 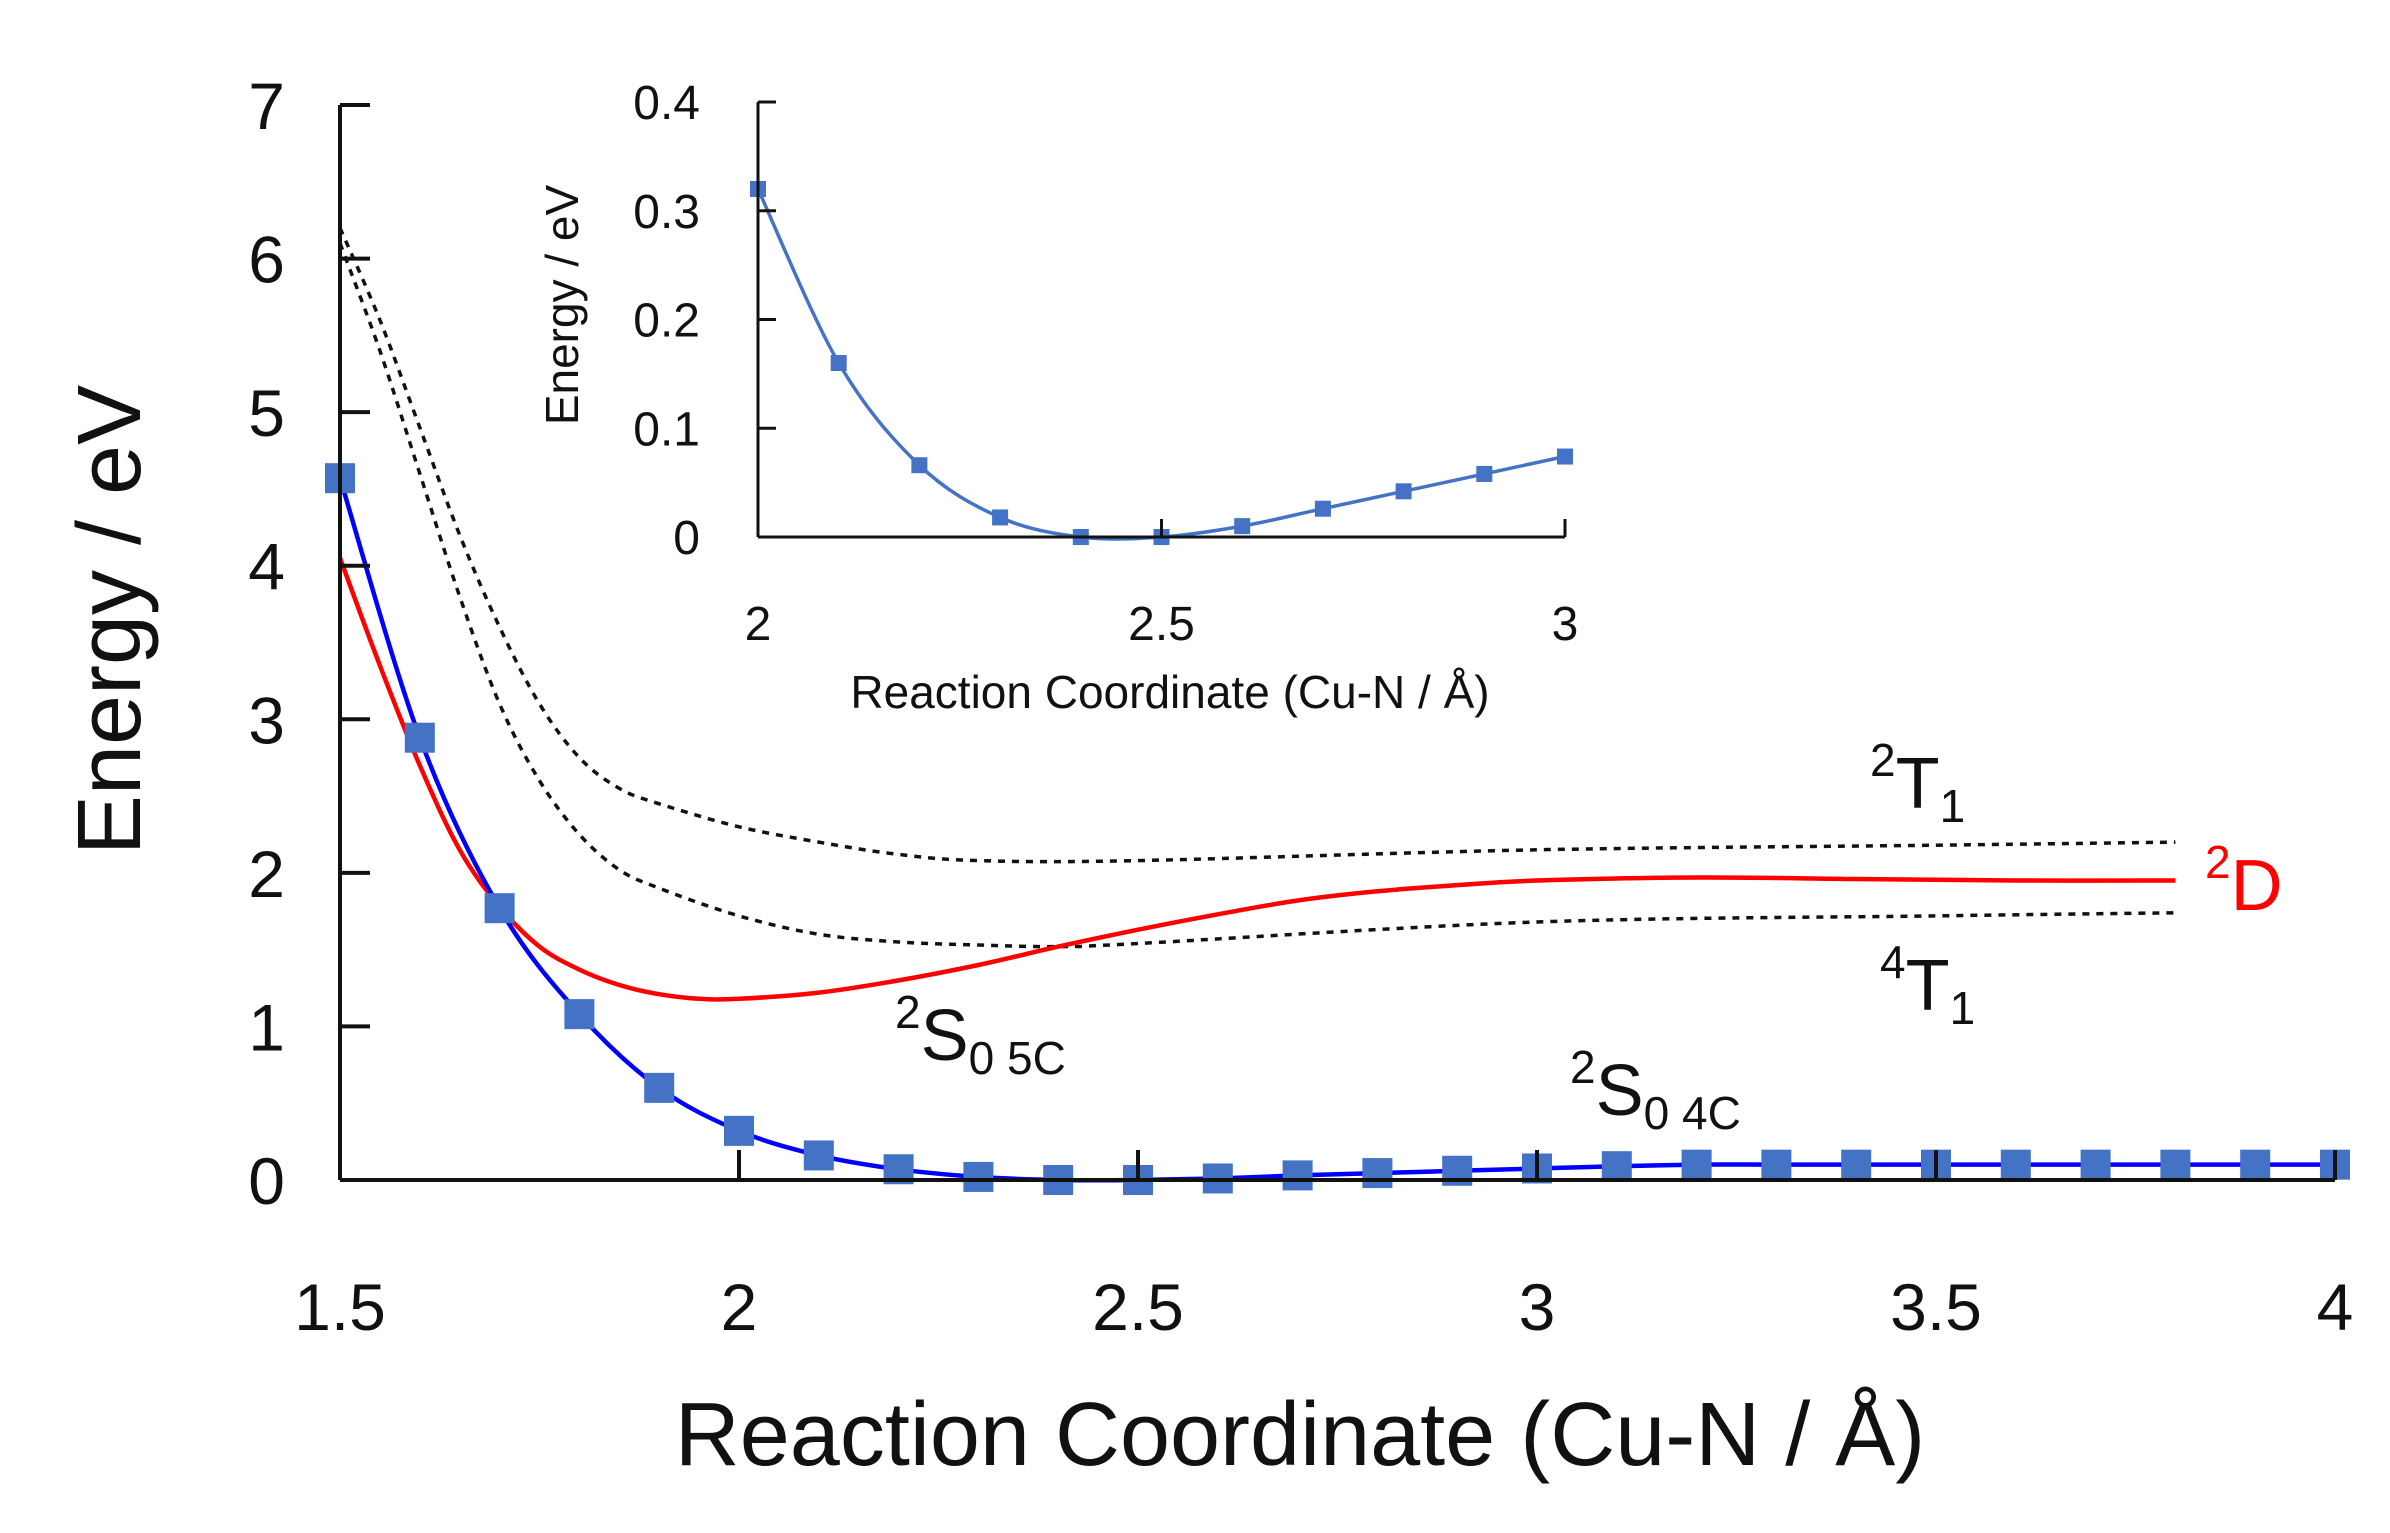 I want to click on inset-y-tick-label: 0.4, so click(x=666, y=103).